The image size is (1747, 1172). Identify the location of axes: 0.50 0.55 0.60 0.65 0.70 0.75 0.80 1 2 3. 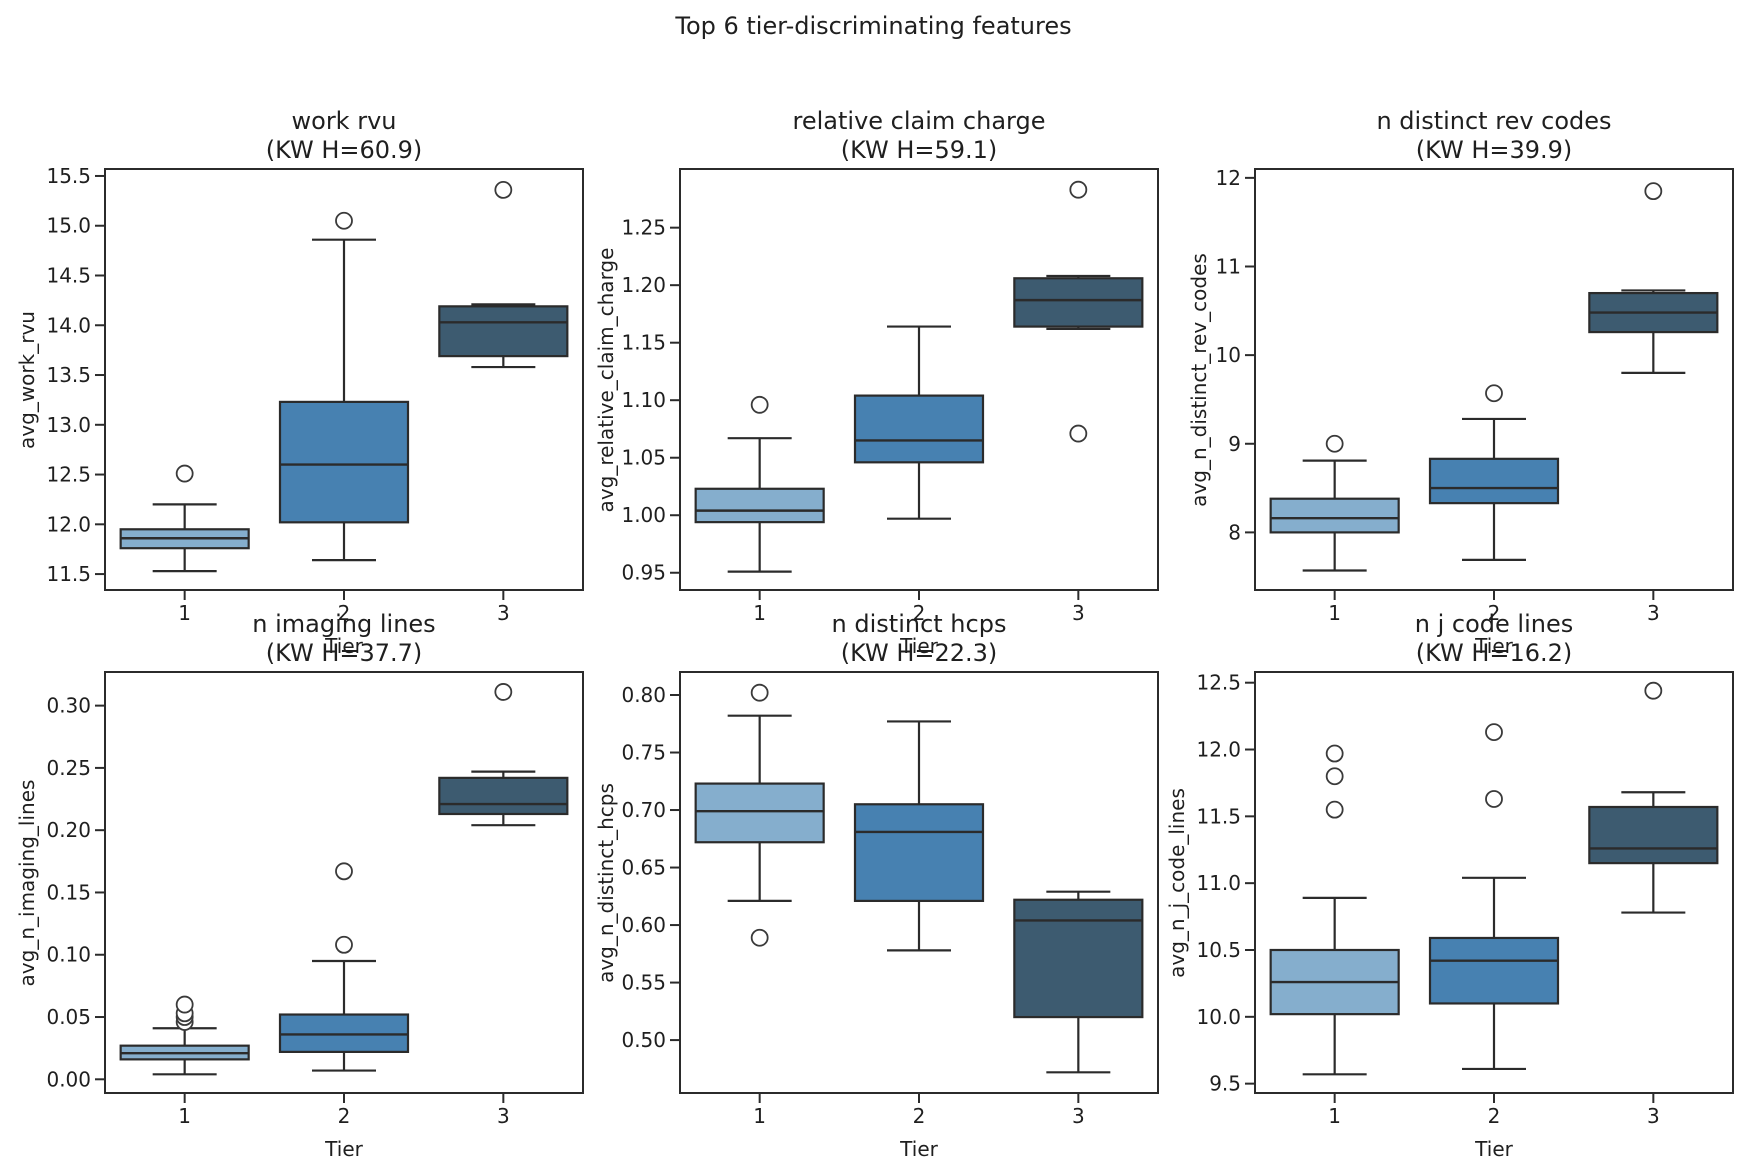
(890, 899).